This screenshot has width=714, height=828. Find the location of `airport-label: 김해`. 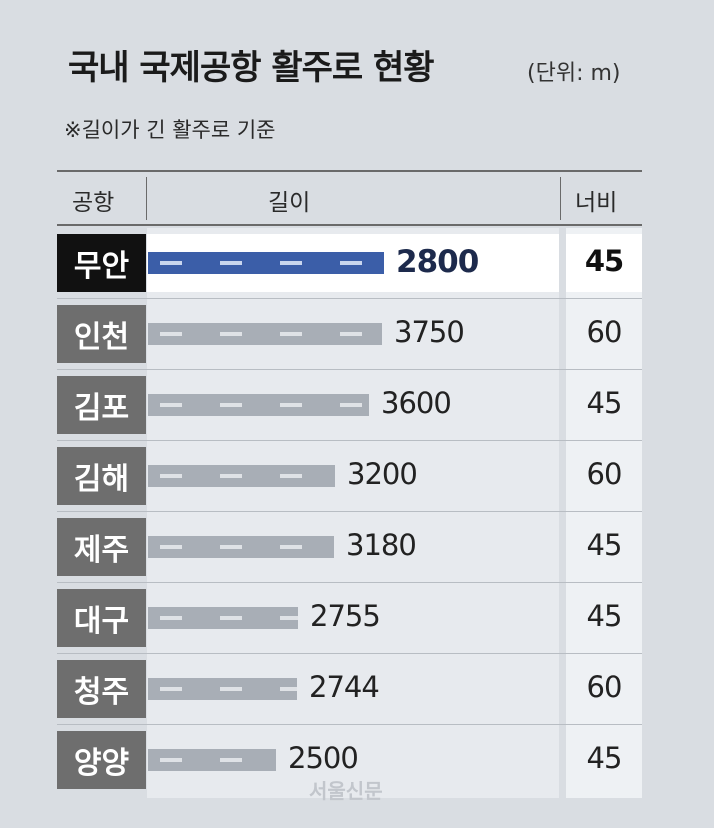

airport-label: 김해 is located at coordinates (101, 476).